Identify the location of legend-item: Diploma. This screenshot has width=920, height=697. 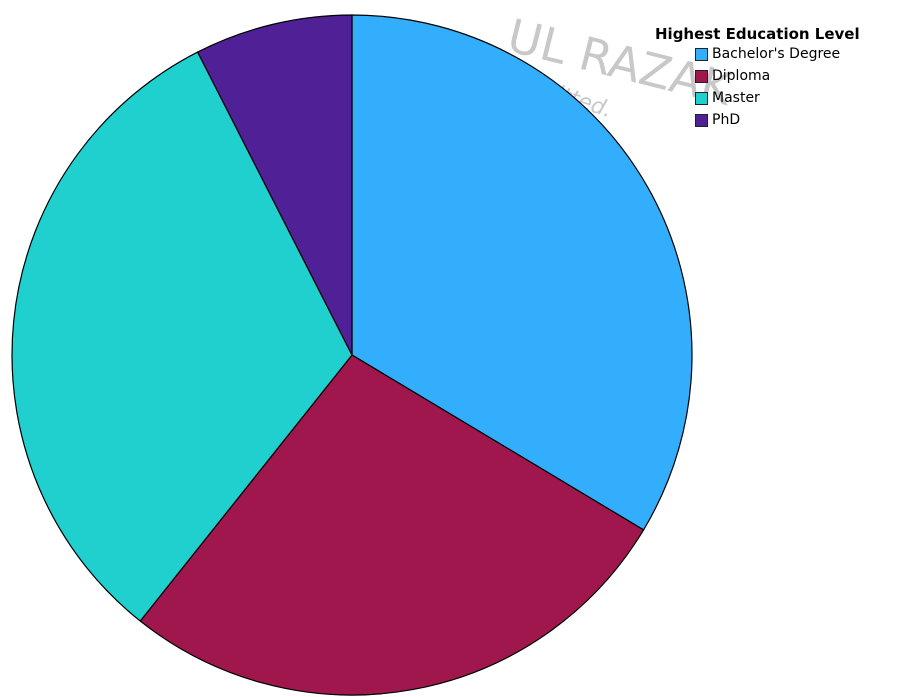
(777, 76).